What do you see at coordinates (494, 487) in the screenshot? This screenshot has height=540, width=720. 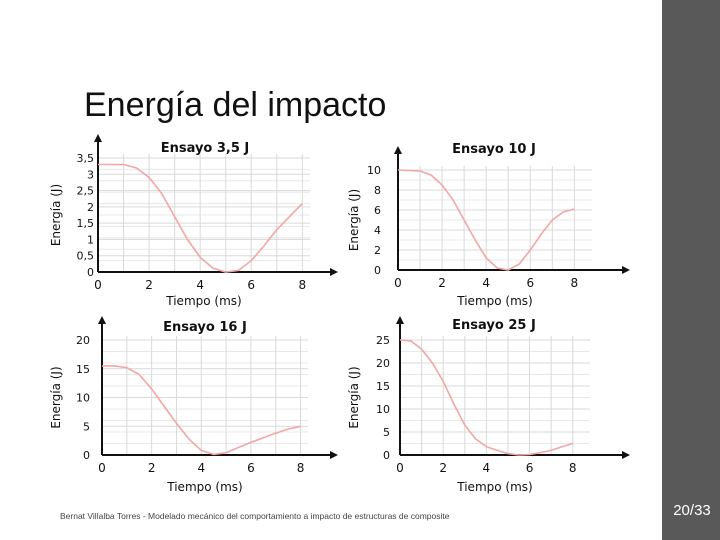 I see `chart4-x-axis-label: Tiempo (ms)` at bounding box center [494, 487].